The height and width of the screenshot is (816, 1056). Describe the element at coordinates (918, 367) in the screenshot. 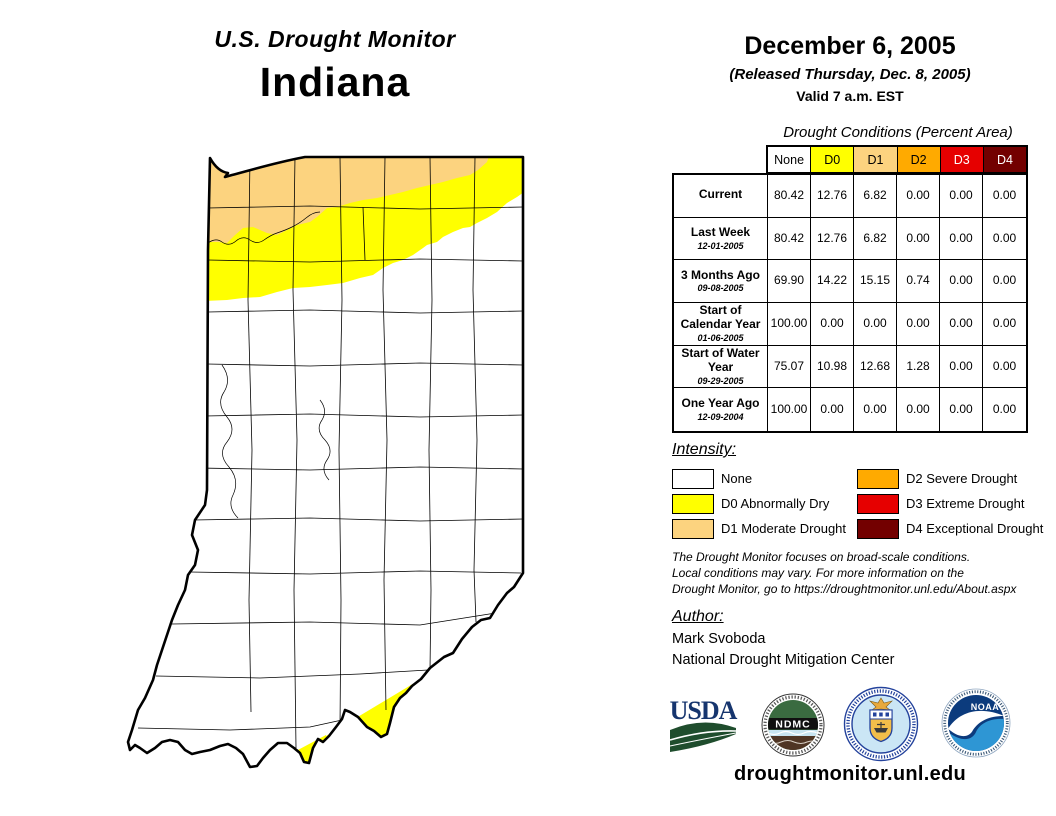

I see `table-value: 1.28` at that location.